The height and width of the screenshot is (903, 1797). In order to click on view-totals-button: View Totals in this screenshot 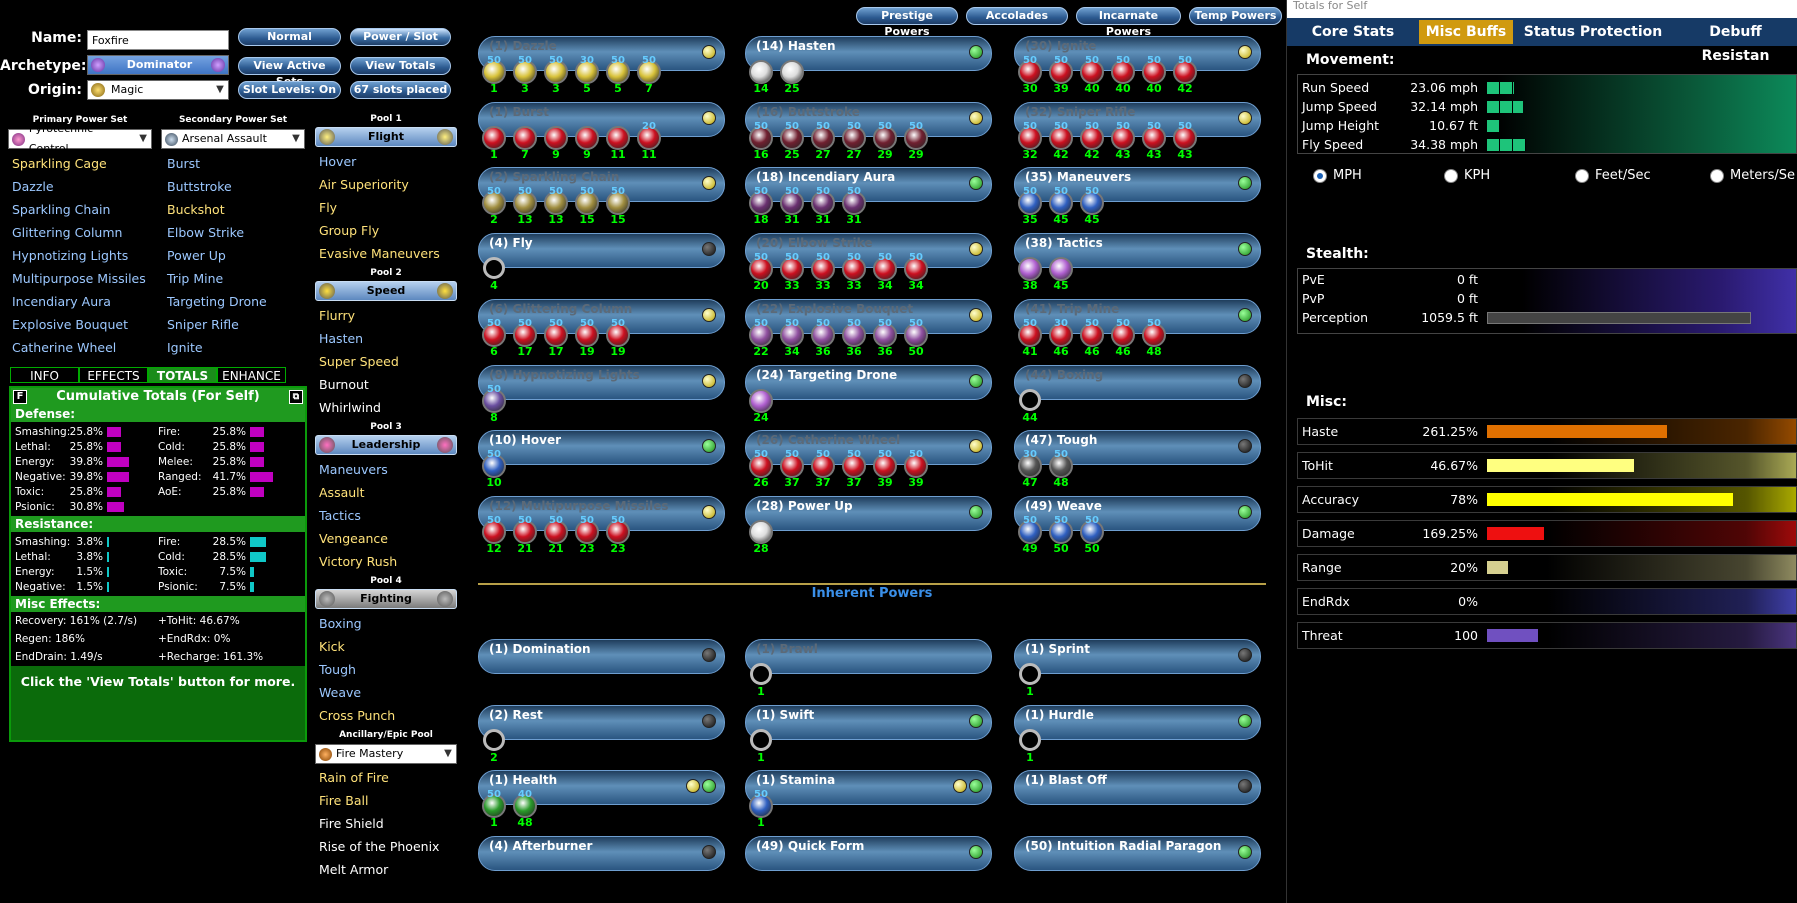, I will do `click(400, 66)`.